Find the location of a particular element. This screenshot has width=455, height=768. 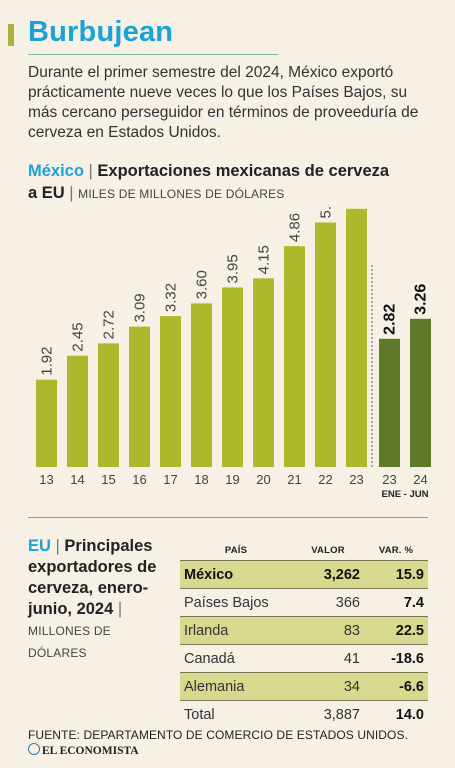

chart-heading-units: MILES DE MILLONES DE DÓLARES is located at coordinates (181, 194).